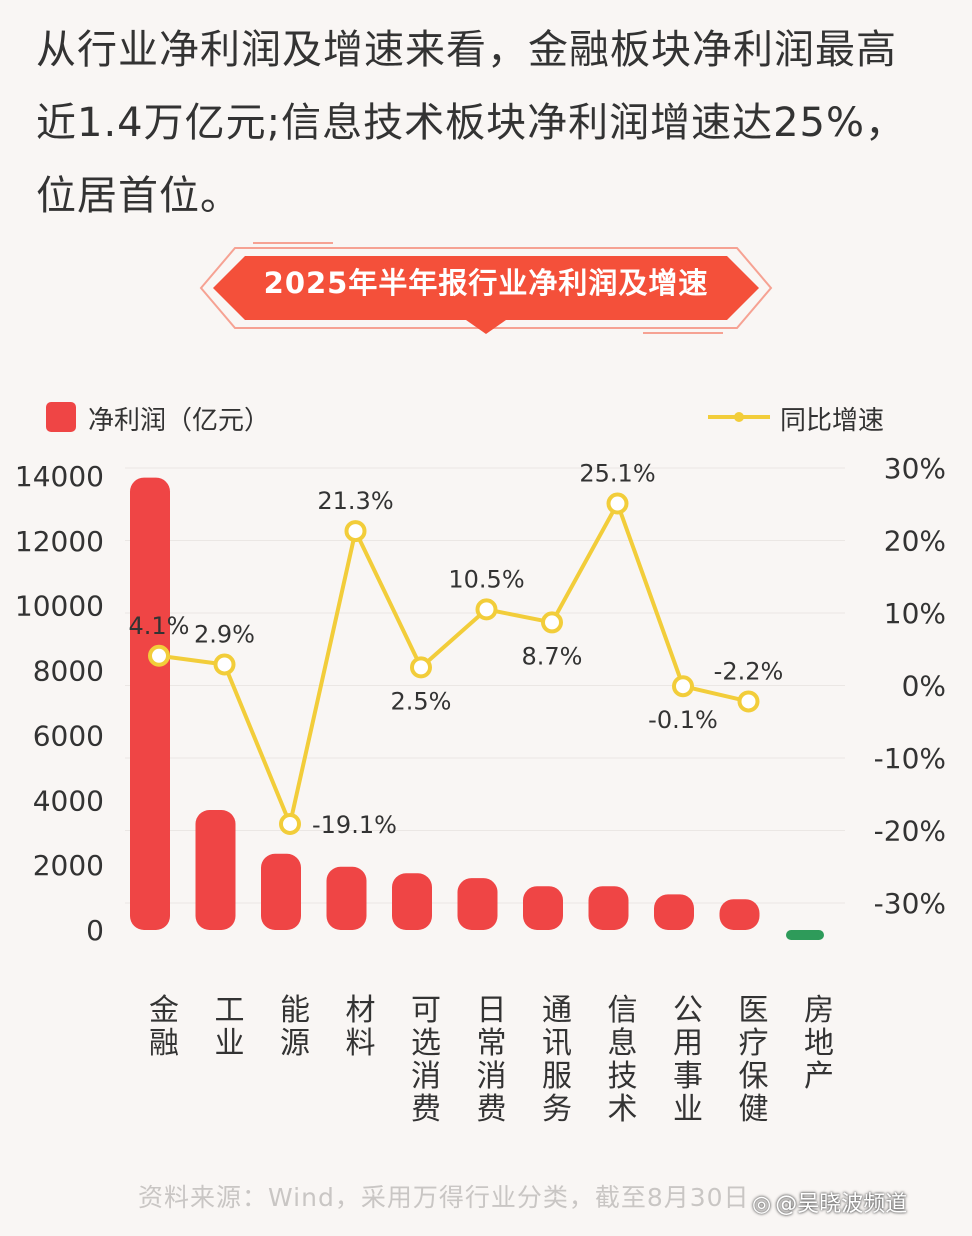 Image resolution: width=972 pixels, height=1236 pixels. What do you see at coordinates (841, 1204) in the screenshot?
I see `watermark-text: @吴晓波频道` at bounding box center [841, 1204].